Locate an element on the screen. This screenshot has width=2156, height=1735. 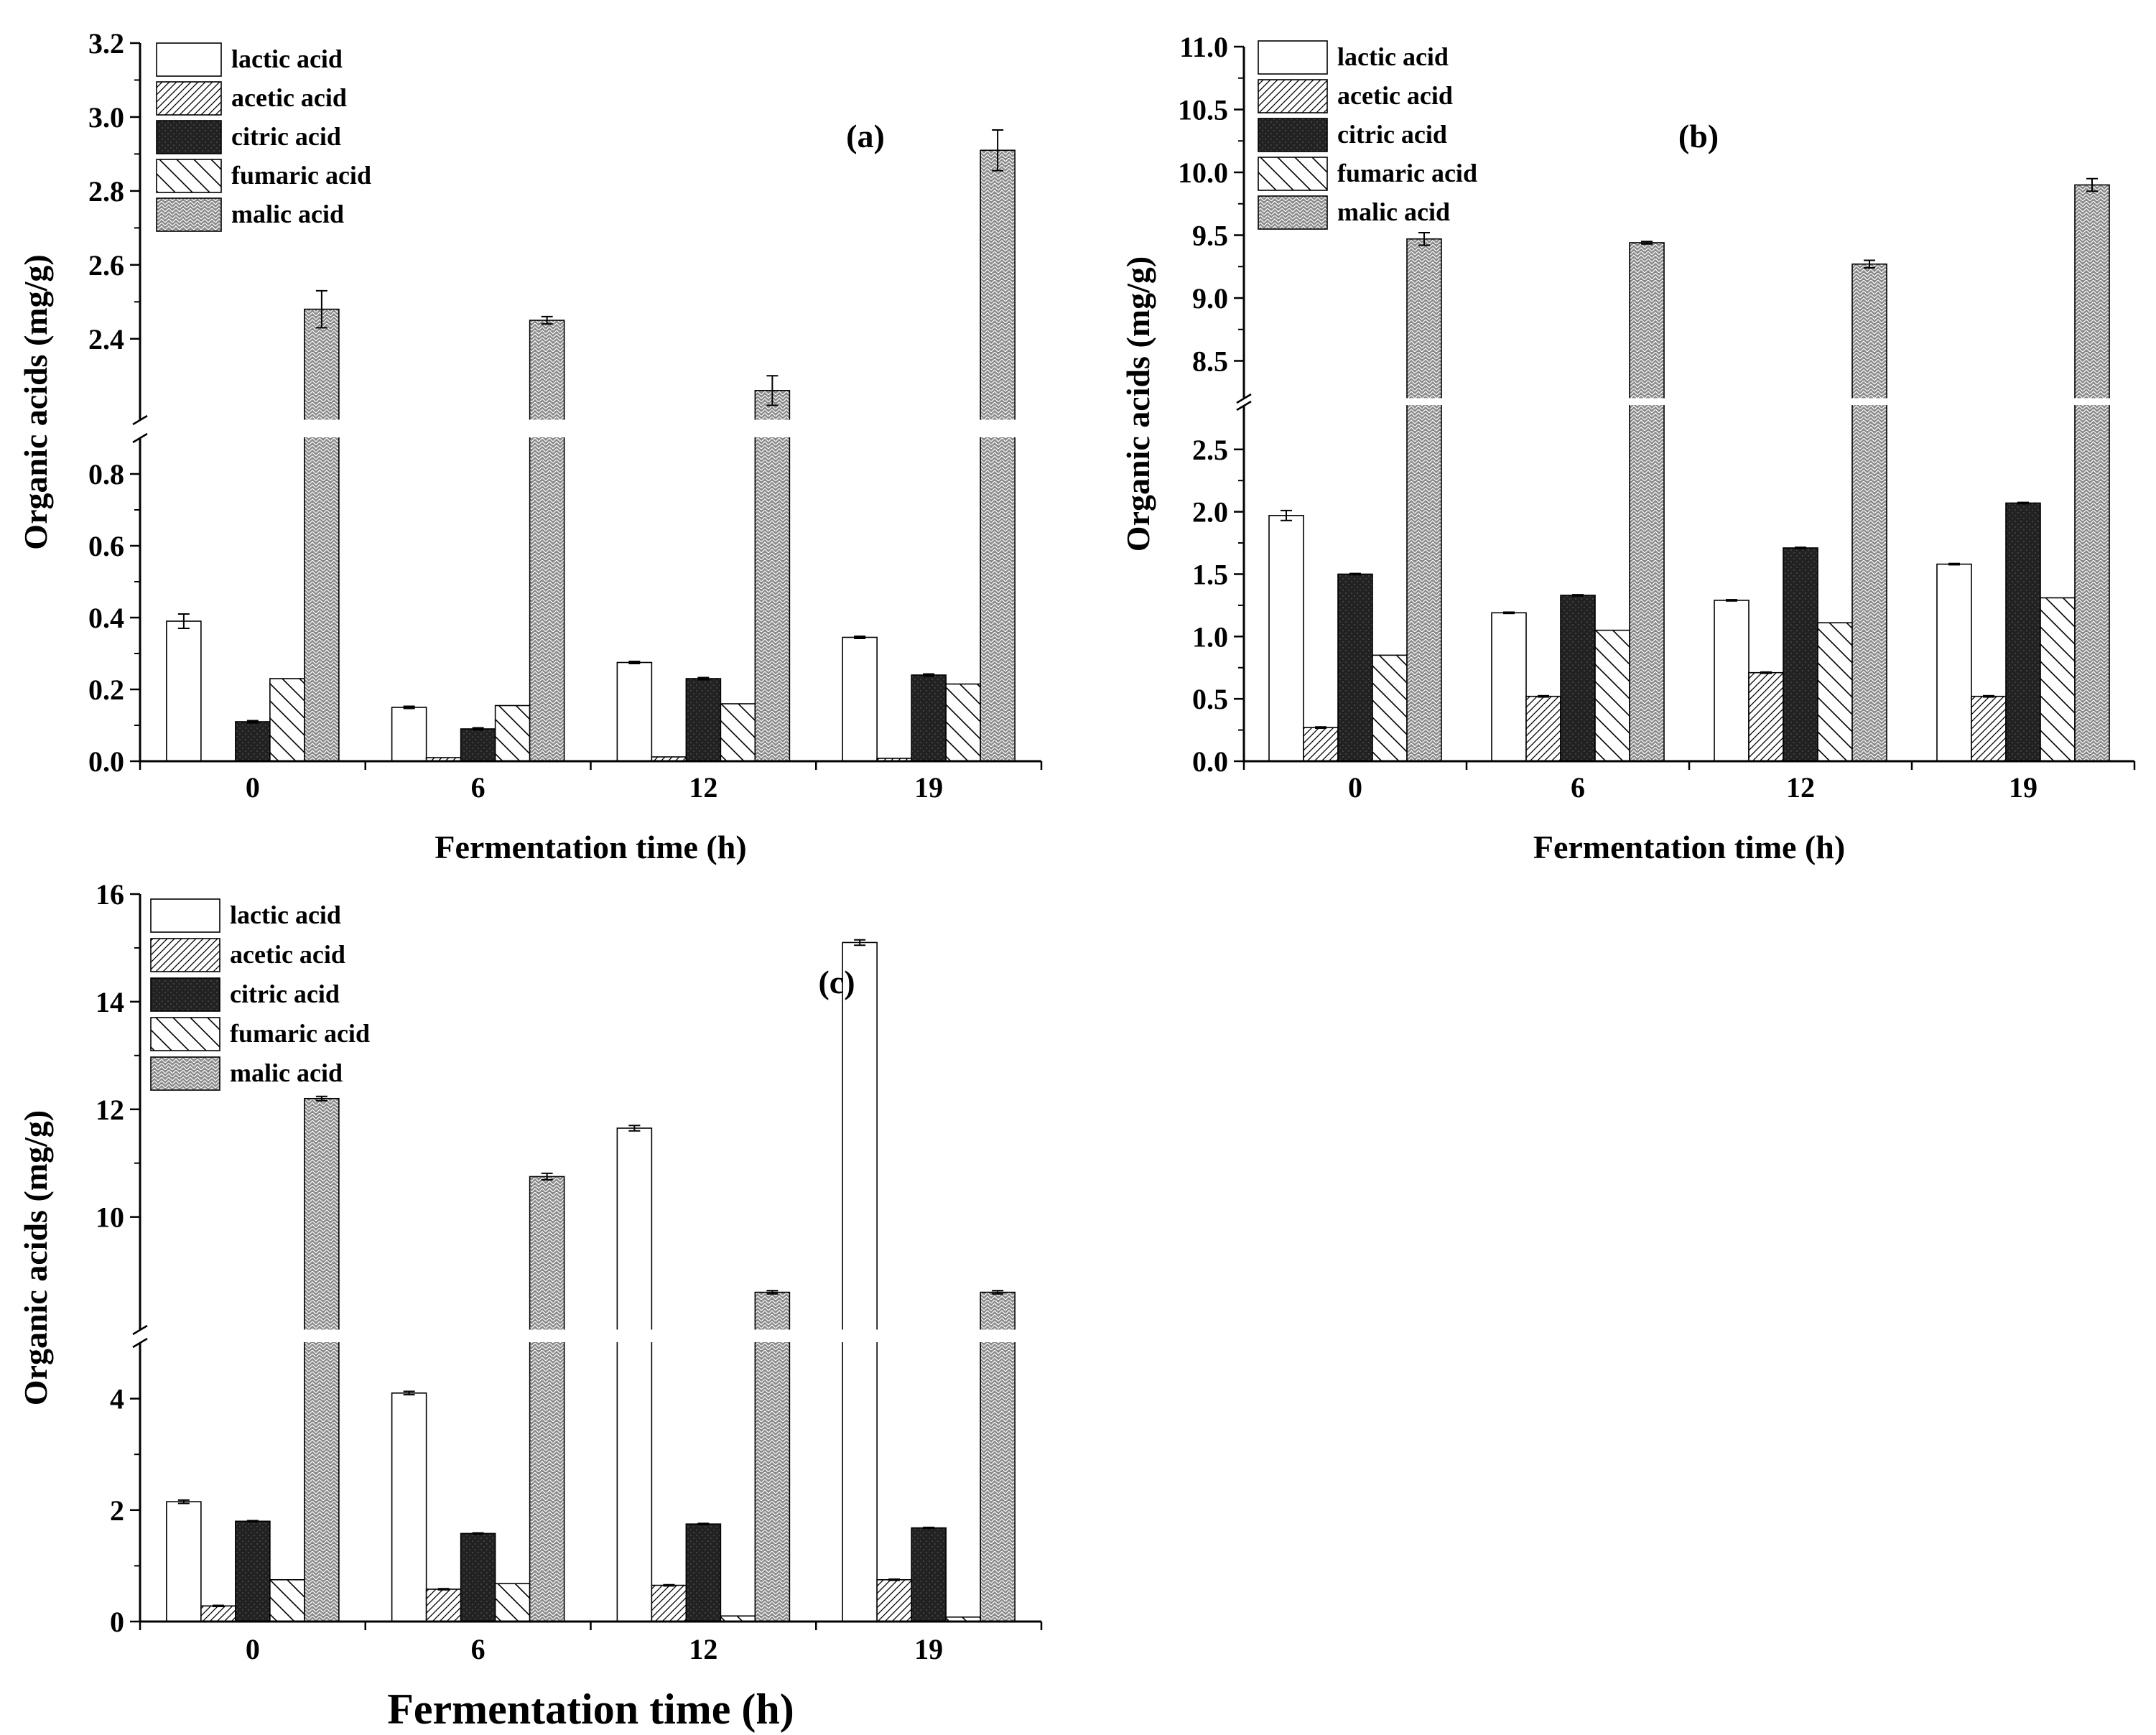
y-tick-label-a-upper: 2.4 is located at coordinates (106, 339).